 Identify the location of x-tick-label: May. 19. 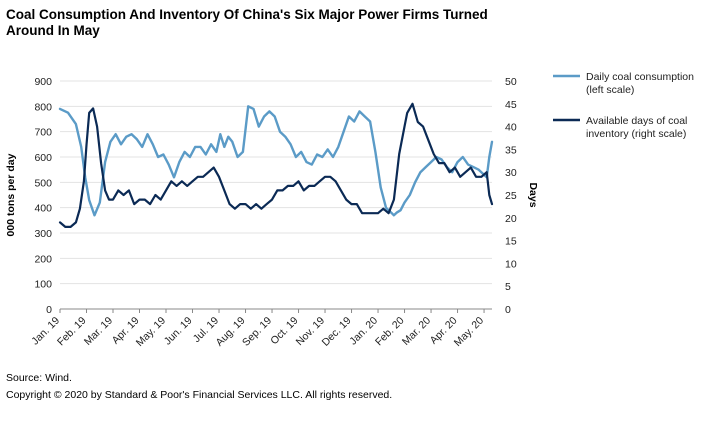
(151, 332).